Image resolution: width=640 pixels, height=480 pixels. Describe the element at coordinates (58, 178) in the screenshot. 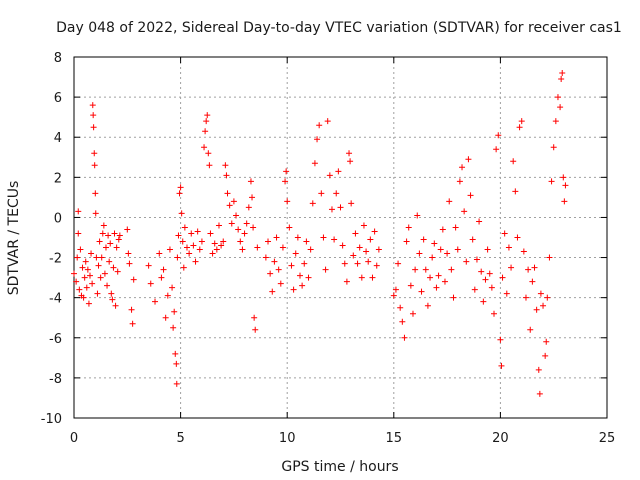

I see `y-tick-label: 2` at that location.